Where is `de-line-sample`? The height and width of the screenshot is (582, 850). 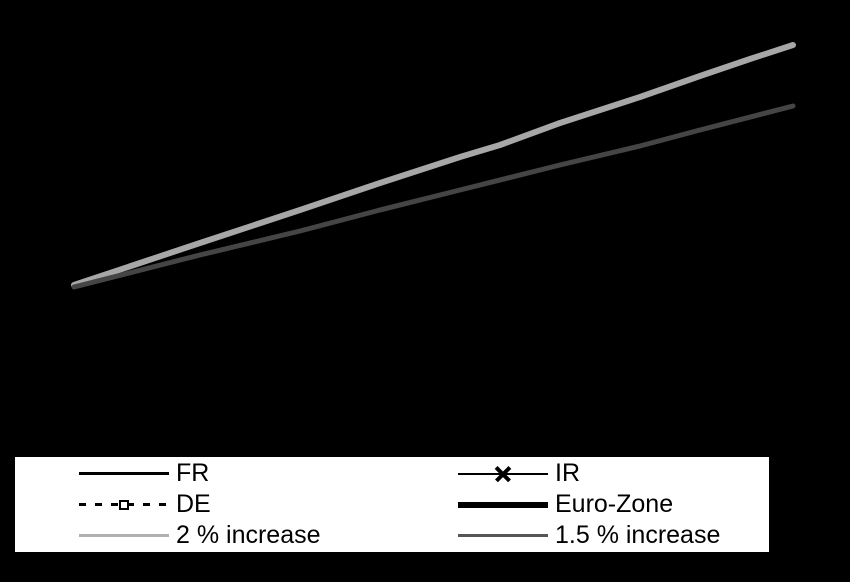
de-line-sample is located at coordinates (124, 504).